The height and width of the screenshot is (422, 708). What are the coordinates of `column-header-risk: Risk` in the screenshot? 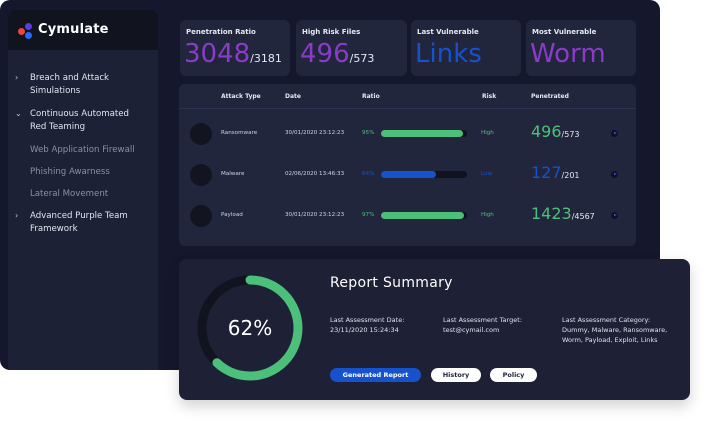 It's located at (489, 96).